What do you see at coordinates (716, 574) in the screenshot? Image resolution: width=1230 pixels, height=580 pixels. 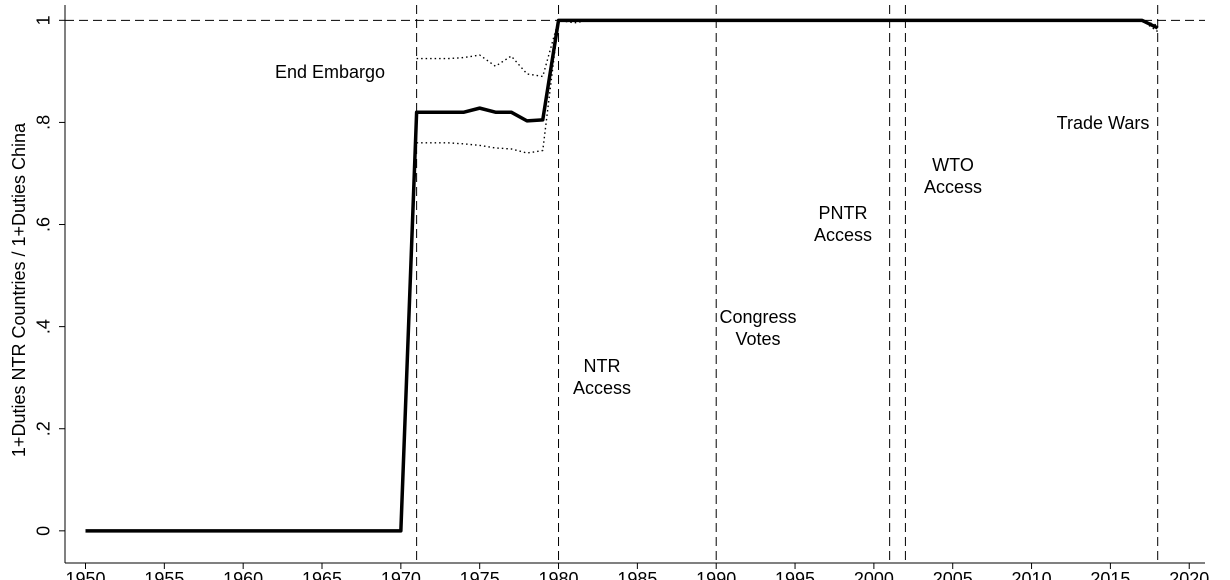 I see `x-tick-label: 1990` at bounding box center [716, 574].